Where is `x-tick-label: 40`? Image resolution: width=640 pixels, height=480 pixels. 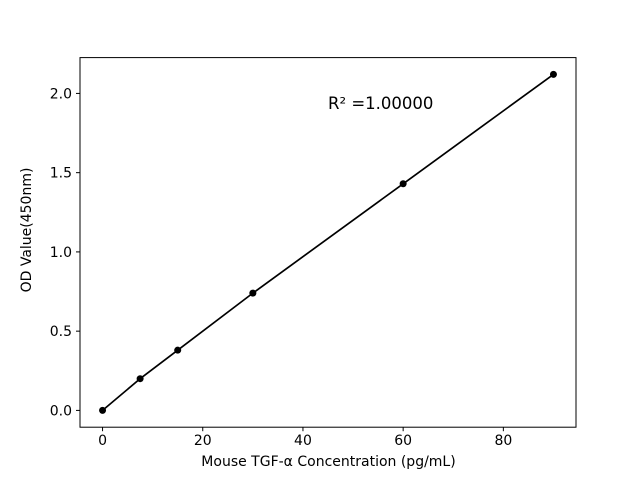
x-tick-label: 40 is located at coordinates (303, 441).